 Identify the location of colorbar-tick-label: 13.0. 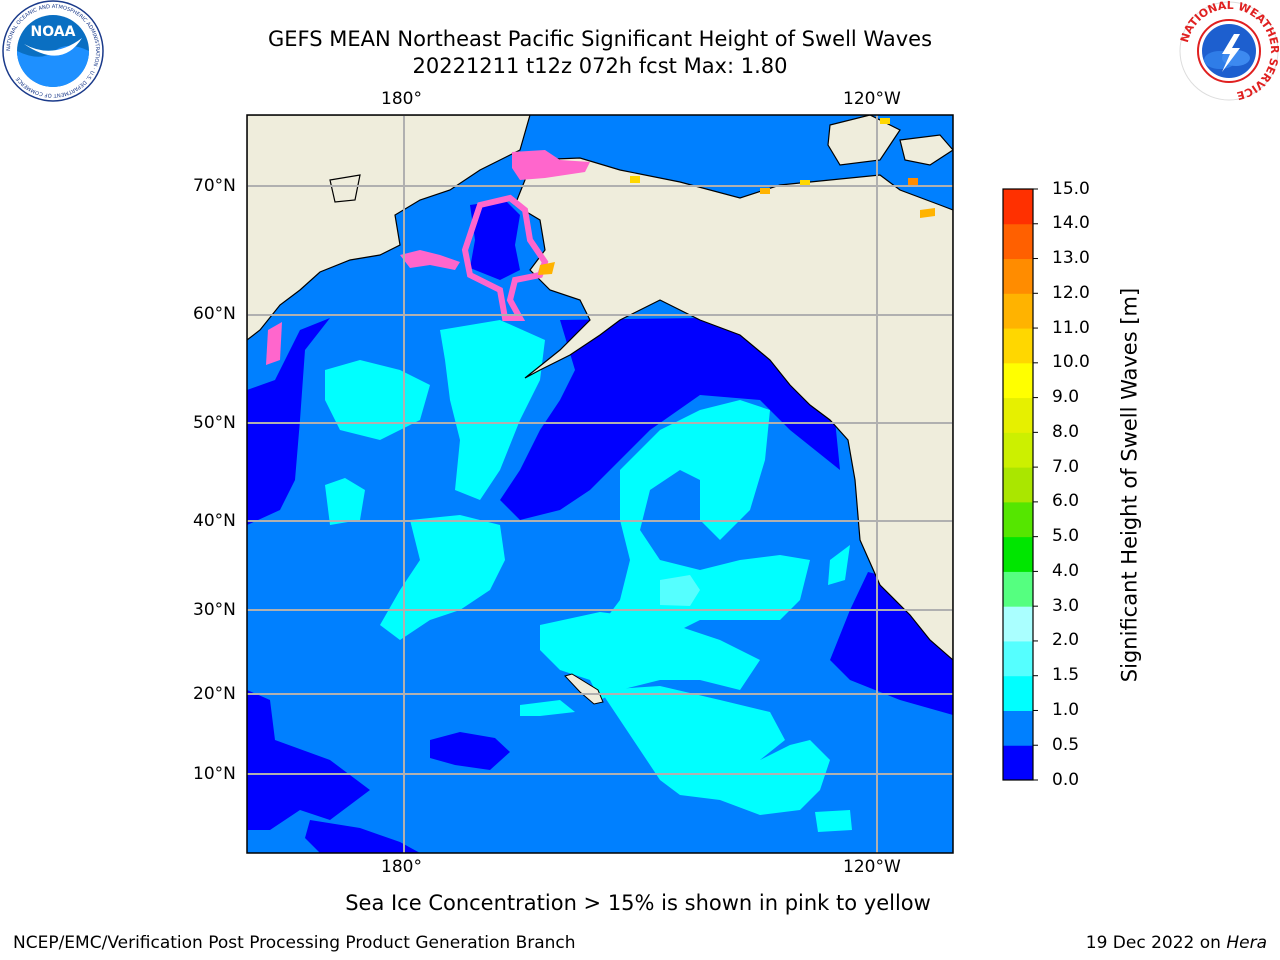
(1071, 258).